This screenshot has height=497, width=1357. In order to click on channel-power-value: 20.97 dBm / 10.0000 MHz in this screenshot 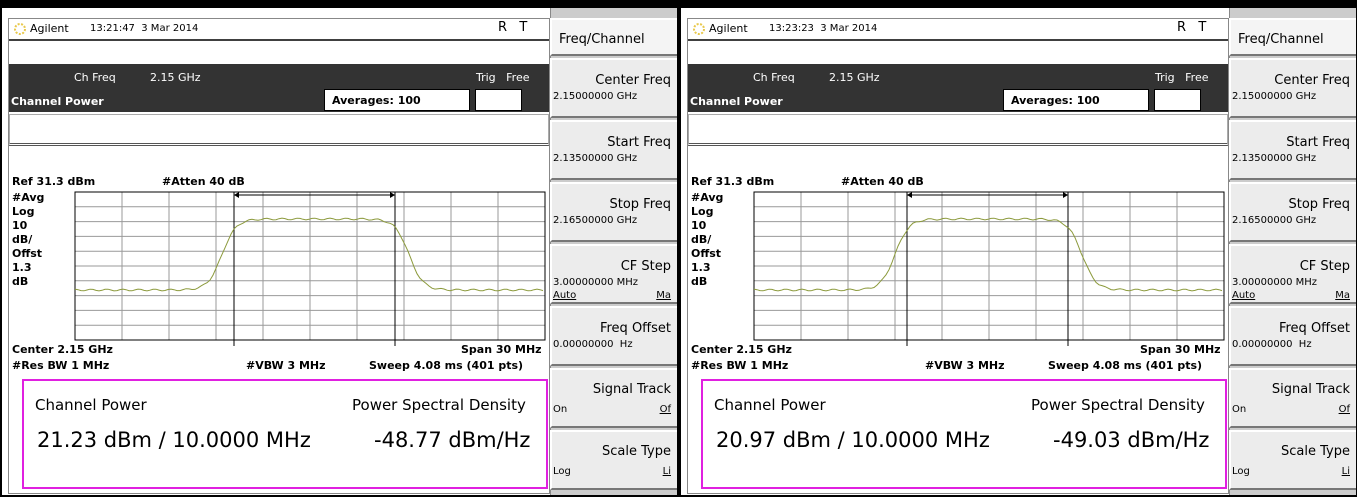, I will do `click(853, 440)`.